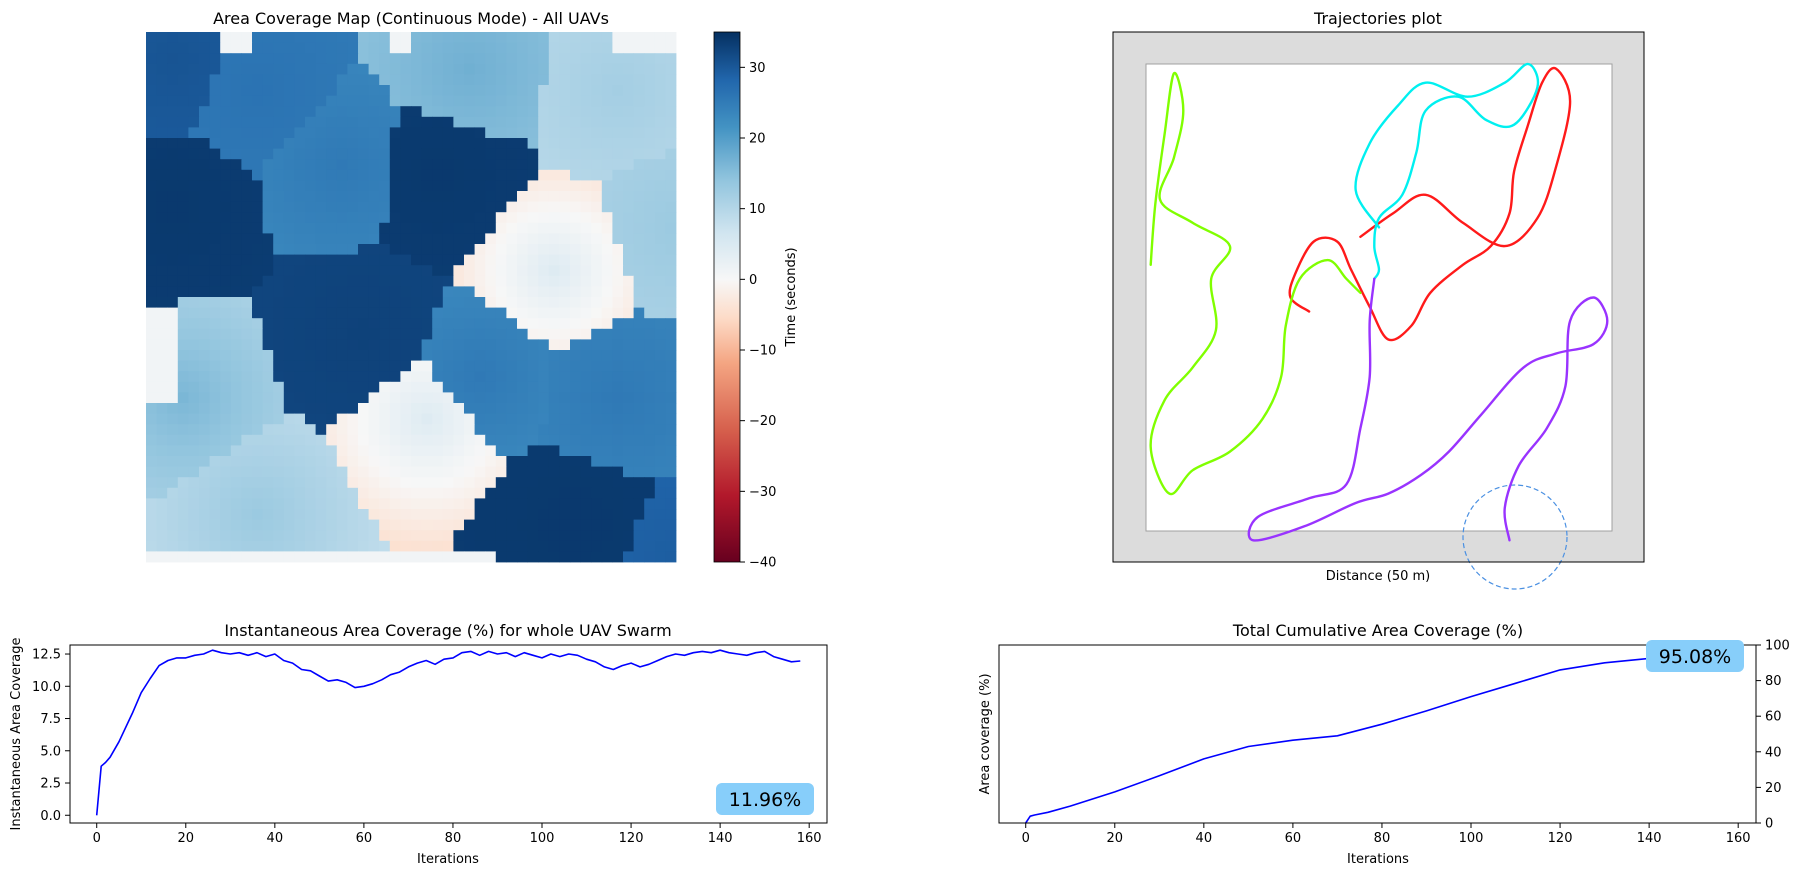 The height and width of the screenshot is (874, 1800). Describe the element at coordinates (1378, 859) in the screenshot. I see `cumulative-xlabel: Iterations` at that location.